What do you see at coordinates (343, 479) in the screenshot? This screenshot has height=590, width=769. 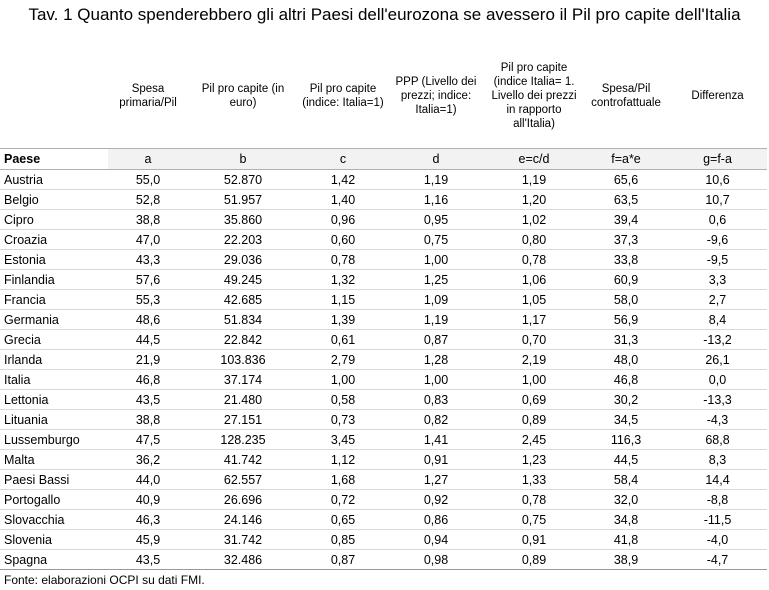 I see `value-cell: 1,68` at bounding box center [343, 479].